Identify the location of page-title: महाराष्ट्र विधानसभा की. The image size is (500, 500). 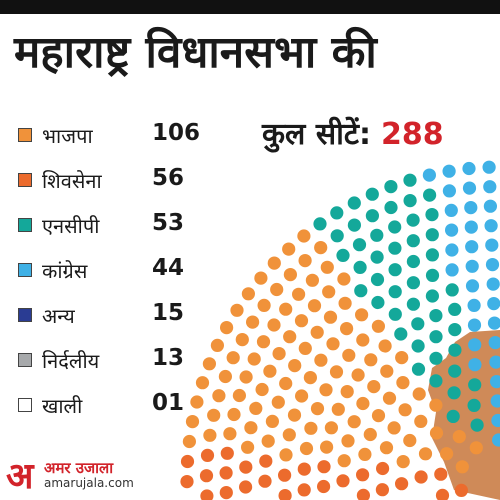
(195, 52).